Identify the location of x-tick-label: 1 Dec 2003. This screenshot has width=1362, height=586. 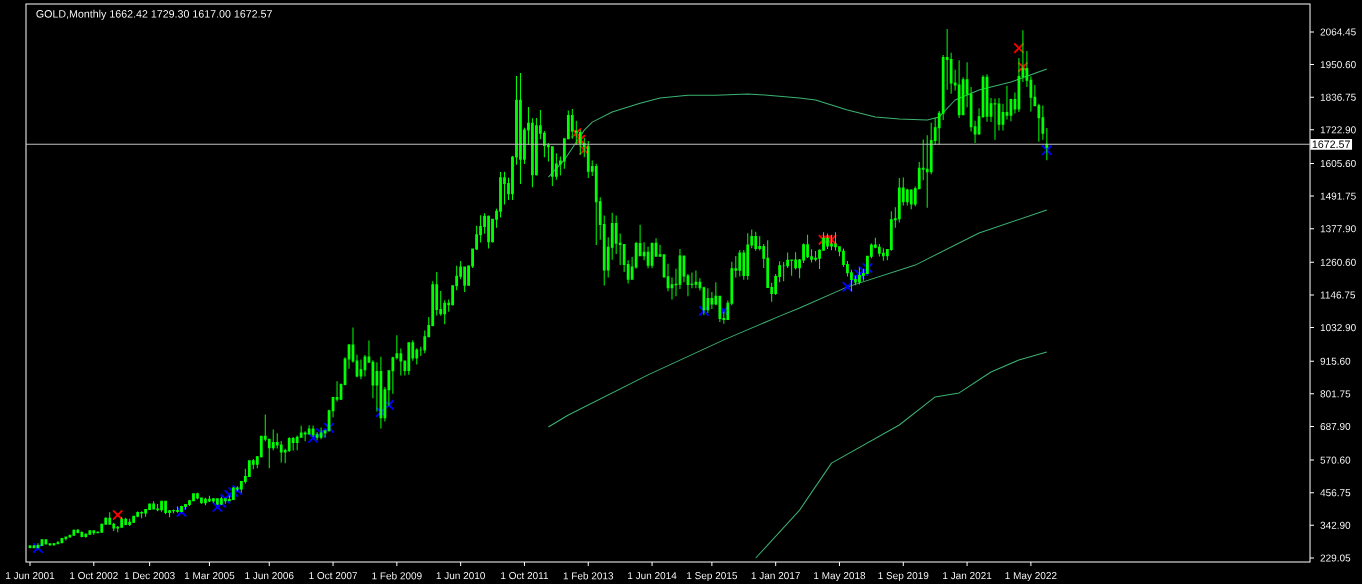
(149, 576).